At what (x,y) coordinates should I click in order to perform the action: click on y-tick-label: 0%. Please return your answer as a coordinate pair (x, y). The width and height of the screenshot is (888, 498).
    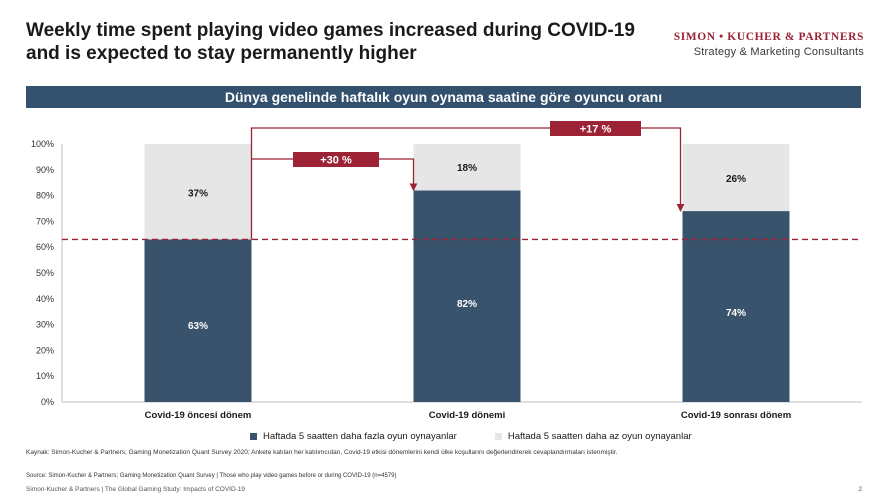
    Looking at the image, I should click on (47, 402).